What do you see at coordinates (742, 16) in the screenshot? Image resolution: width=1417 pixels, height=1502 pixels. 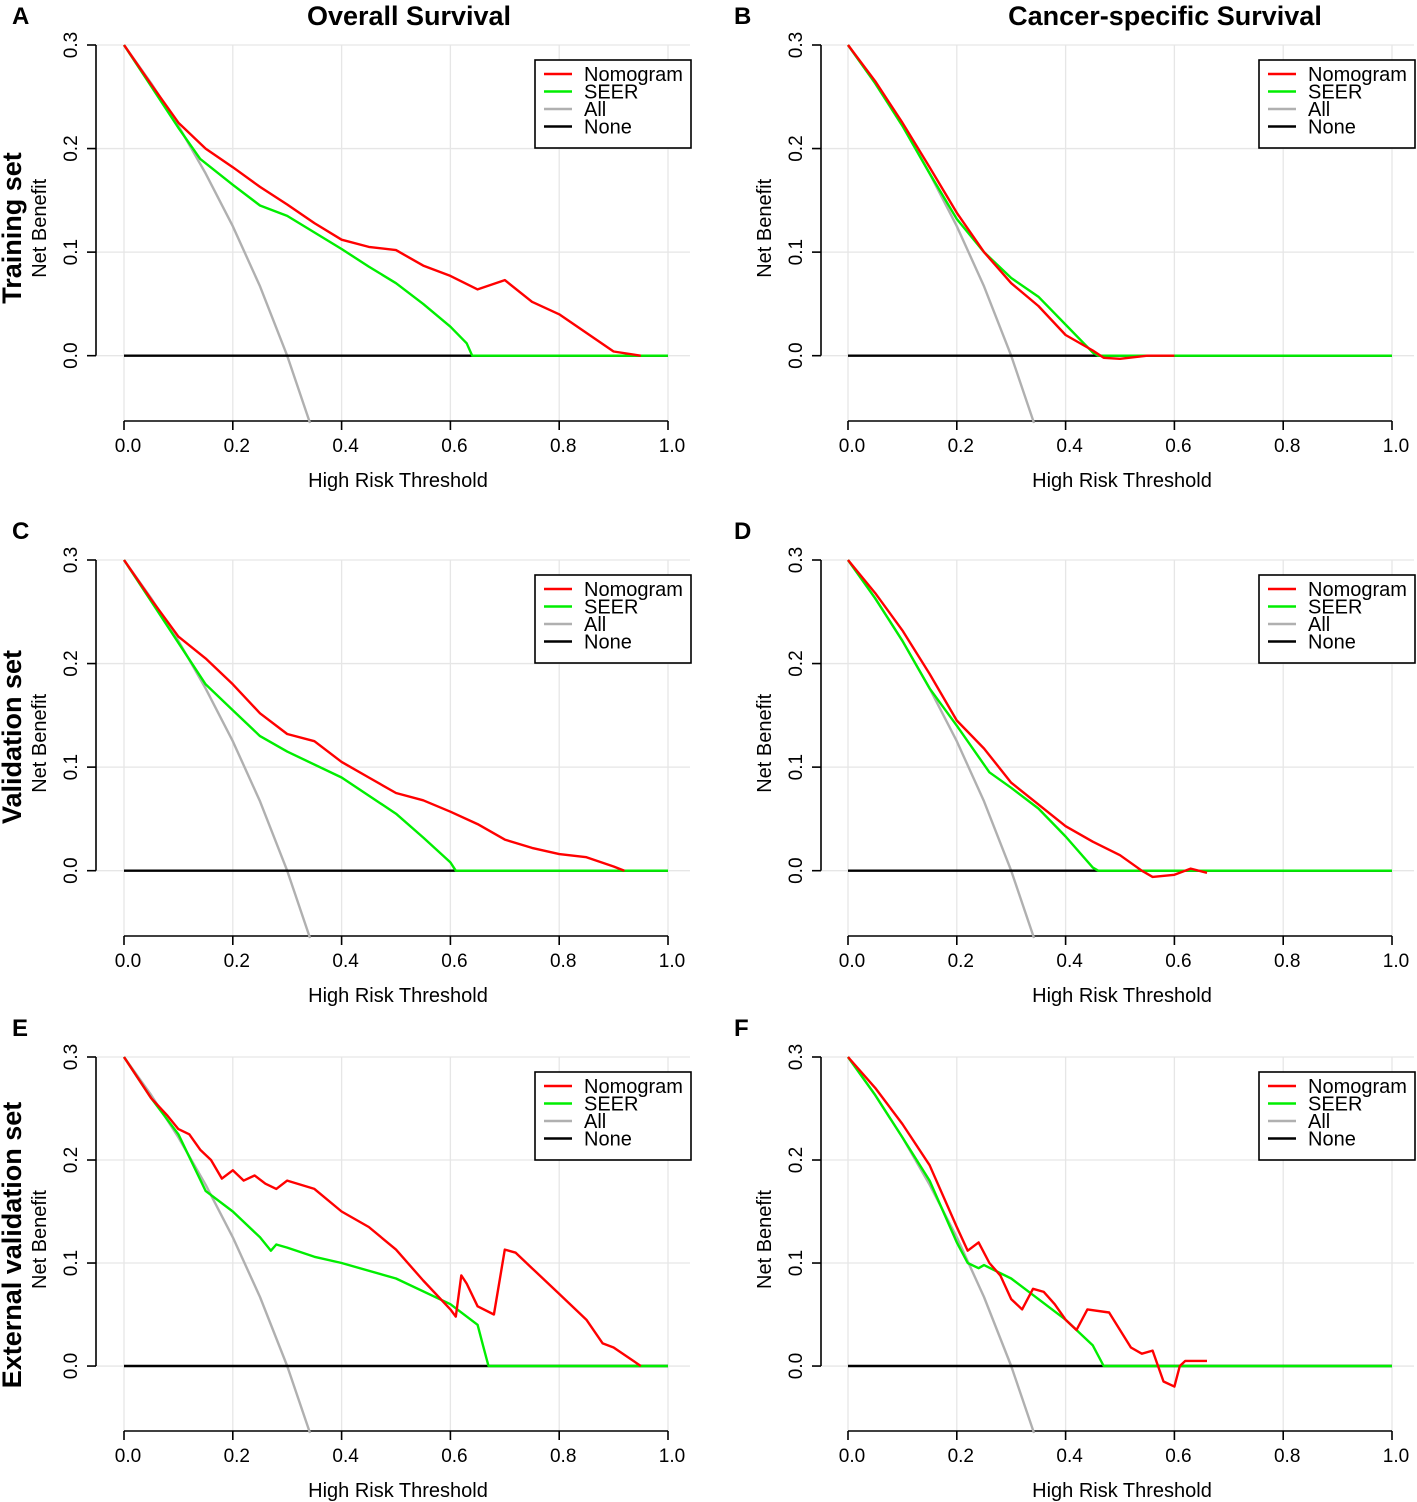 I see `panel-letter: B` at bounding box center [742, 16].